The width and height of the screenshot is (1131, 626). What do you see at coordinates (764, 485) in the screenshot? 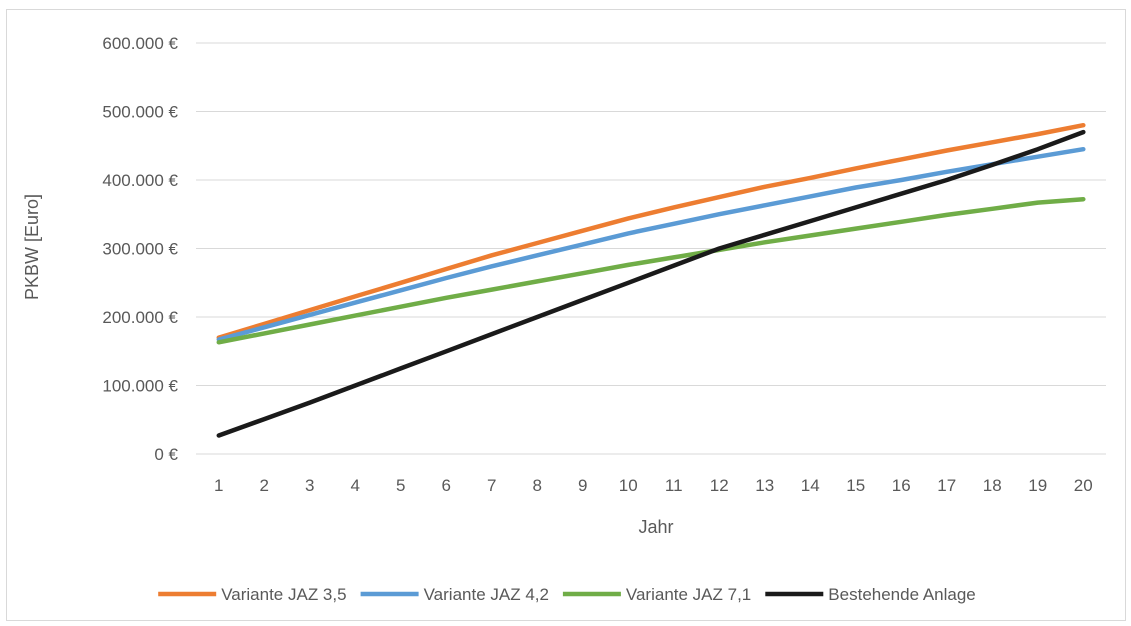
I see `x-tick-label: 13` at bounding box center [764, 485].